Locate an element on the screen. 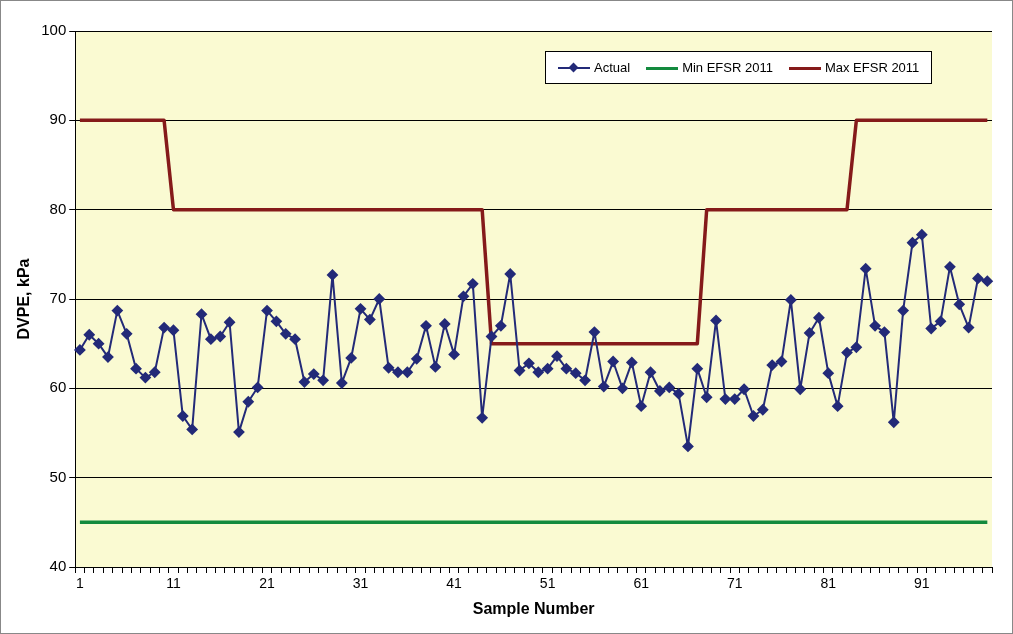 The width and height of the screenshot is (1013, 634). x-tick-label: 51 is located at coordinates (547, 583).